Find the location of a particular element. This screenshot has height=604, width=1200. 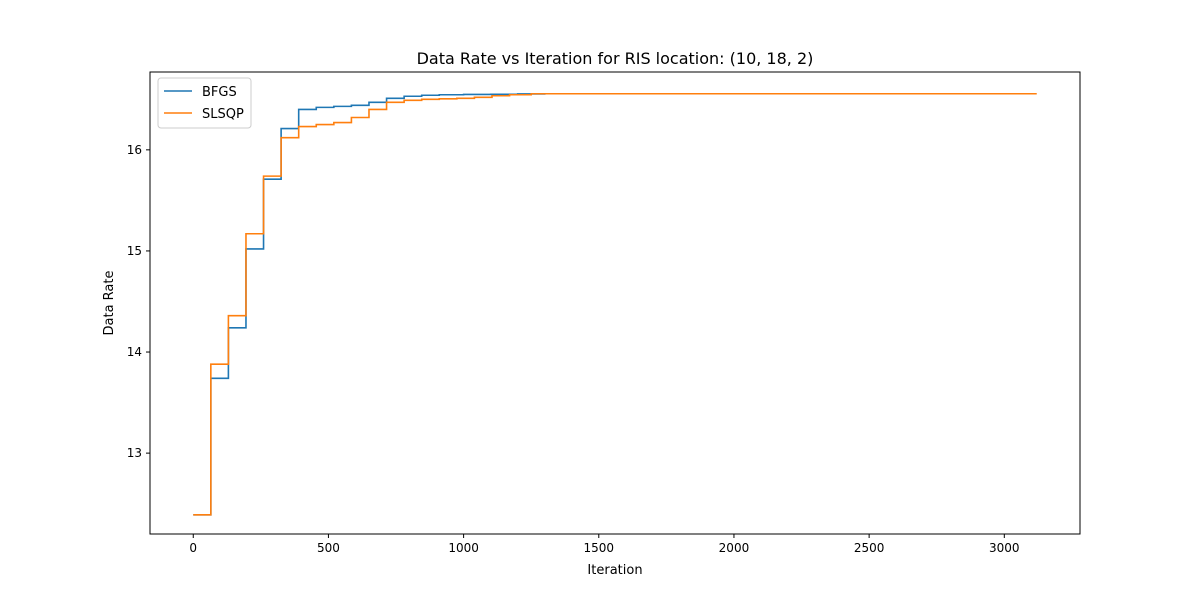

x-axis-ticks: 0 500 1000 1500 2000 2500 3000 is located at coordinates (604, 544).